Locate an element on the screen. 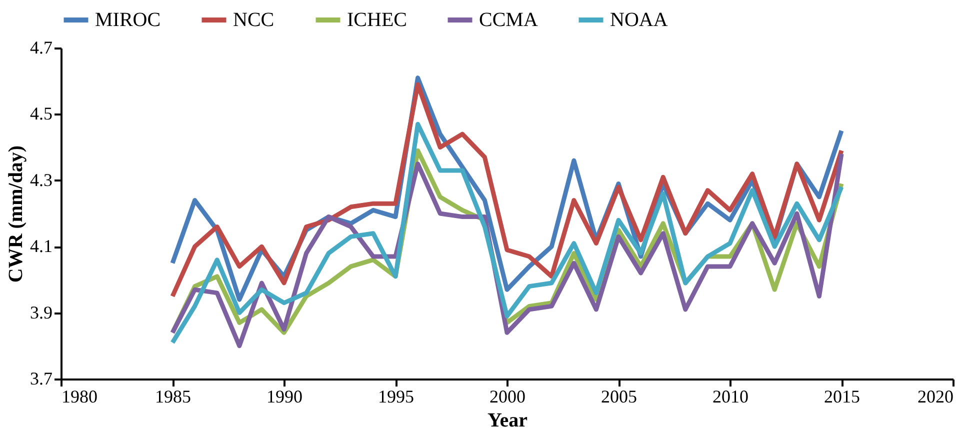 The image size is (959, 435). y-tick-label: 4.7 is located at coordinates (41, 48).